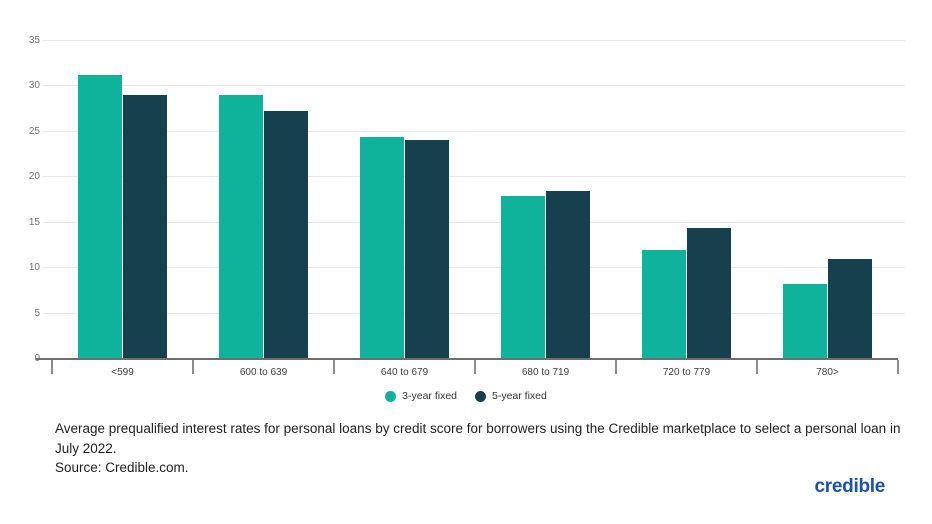 The image size is (932, 524). I want to click on y-axis-tick-label: 5, so click(37, 313).